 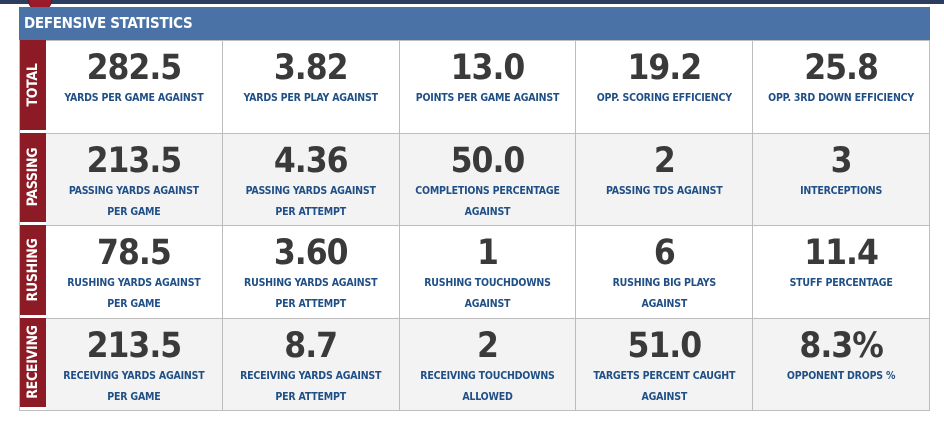 What do you see at coordinates (841, 68) in the screenshot?
I see `stat-value: 25.8` at bounding box center [841, 68].